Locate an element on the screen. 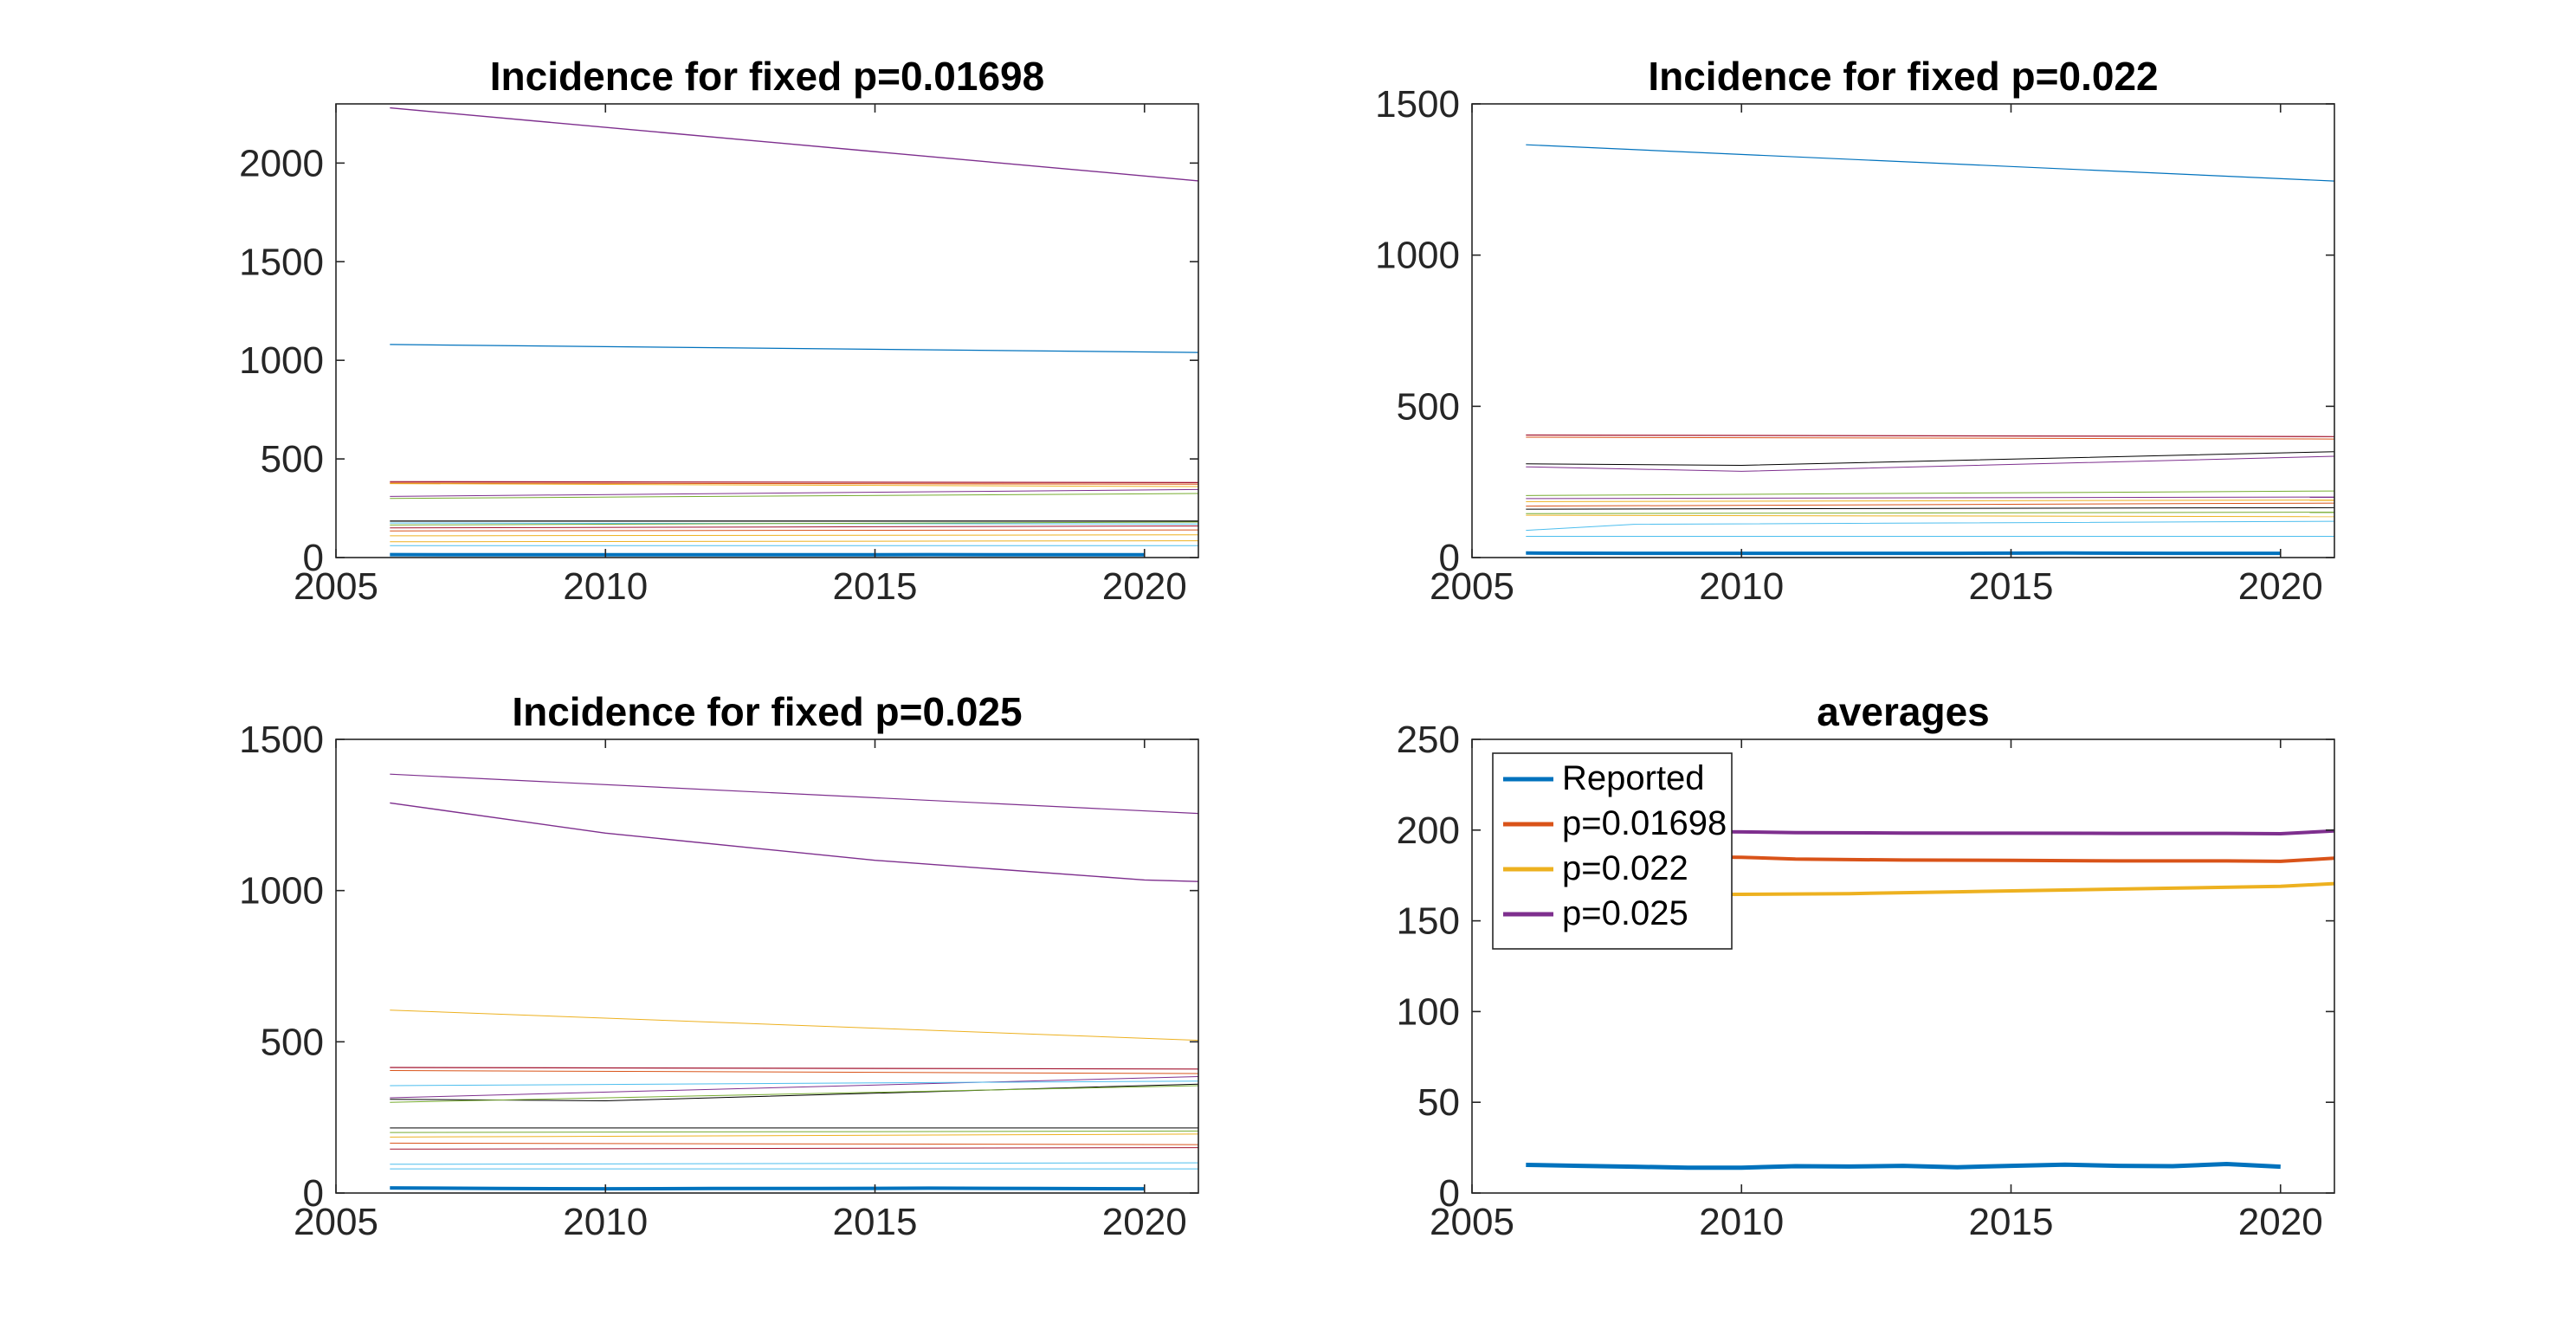 Image resolution: width=2576 pixels, height=1335 pixels. legend-entry-label: Reported is located at coordinates (1633, 778).